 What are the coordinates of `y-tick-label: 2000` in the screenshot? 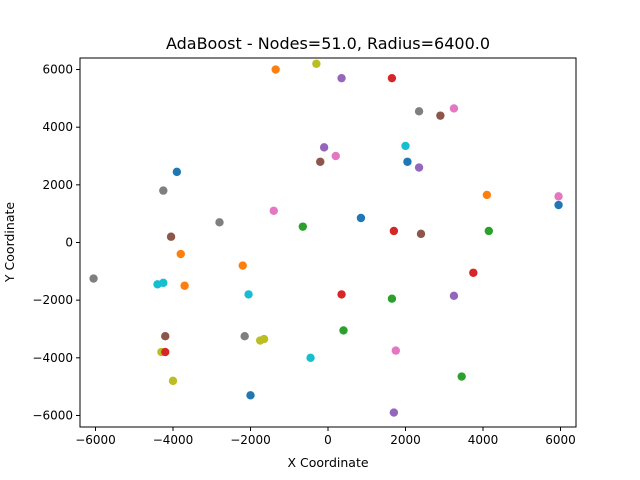 It's located at (57, 185).